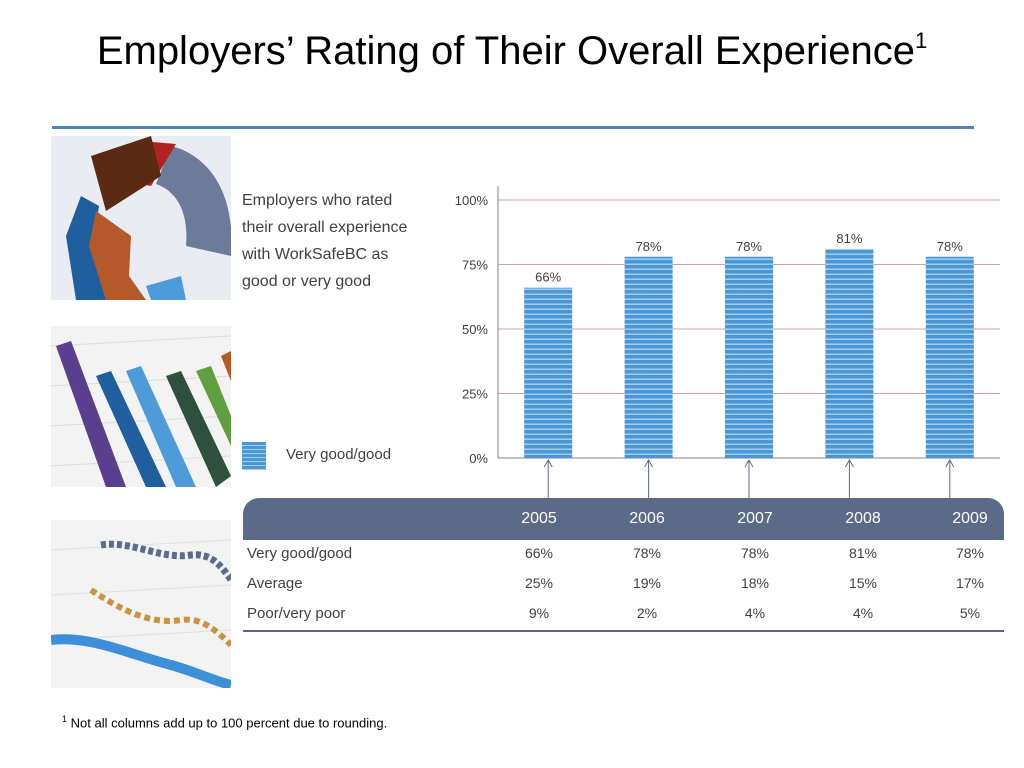  I want to click on table-cell: 15%, so click(863, 583).